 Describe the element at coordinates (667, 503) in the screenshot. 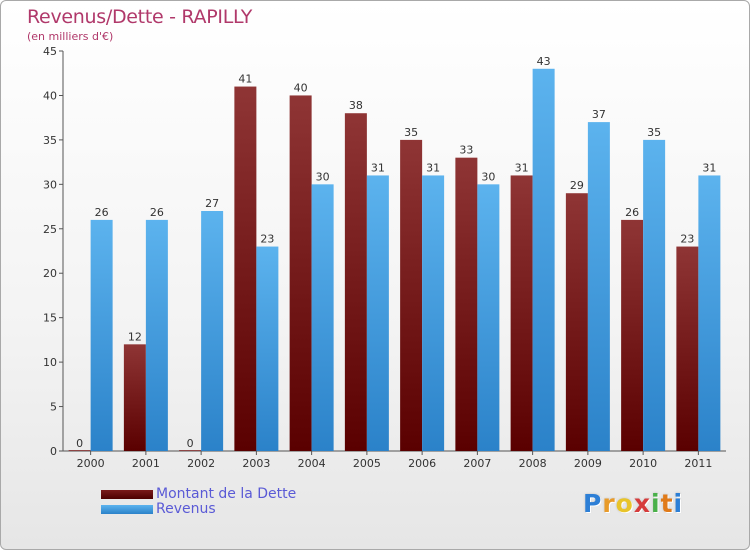

I see `logo-letter: t` at that location.